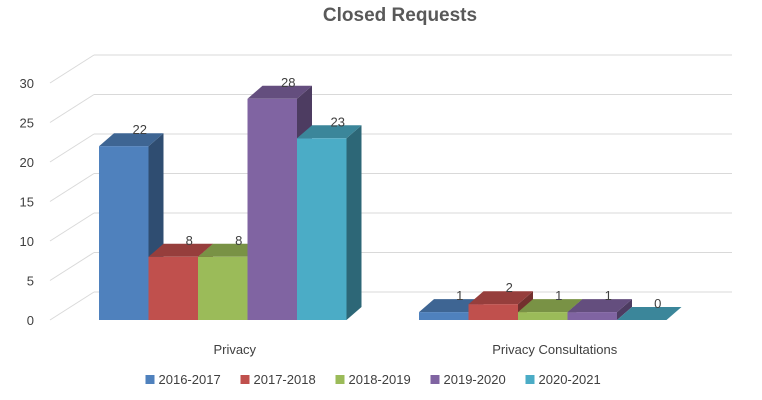  What do you see at coordinates (380, 379) in the screenshot?
I see `legend-label: 2018-2019` at bounding box center [380, 379].